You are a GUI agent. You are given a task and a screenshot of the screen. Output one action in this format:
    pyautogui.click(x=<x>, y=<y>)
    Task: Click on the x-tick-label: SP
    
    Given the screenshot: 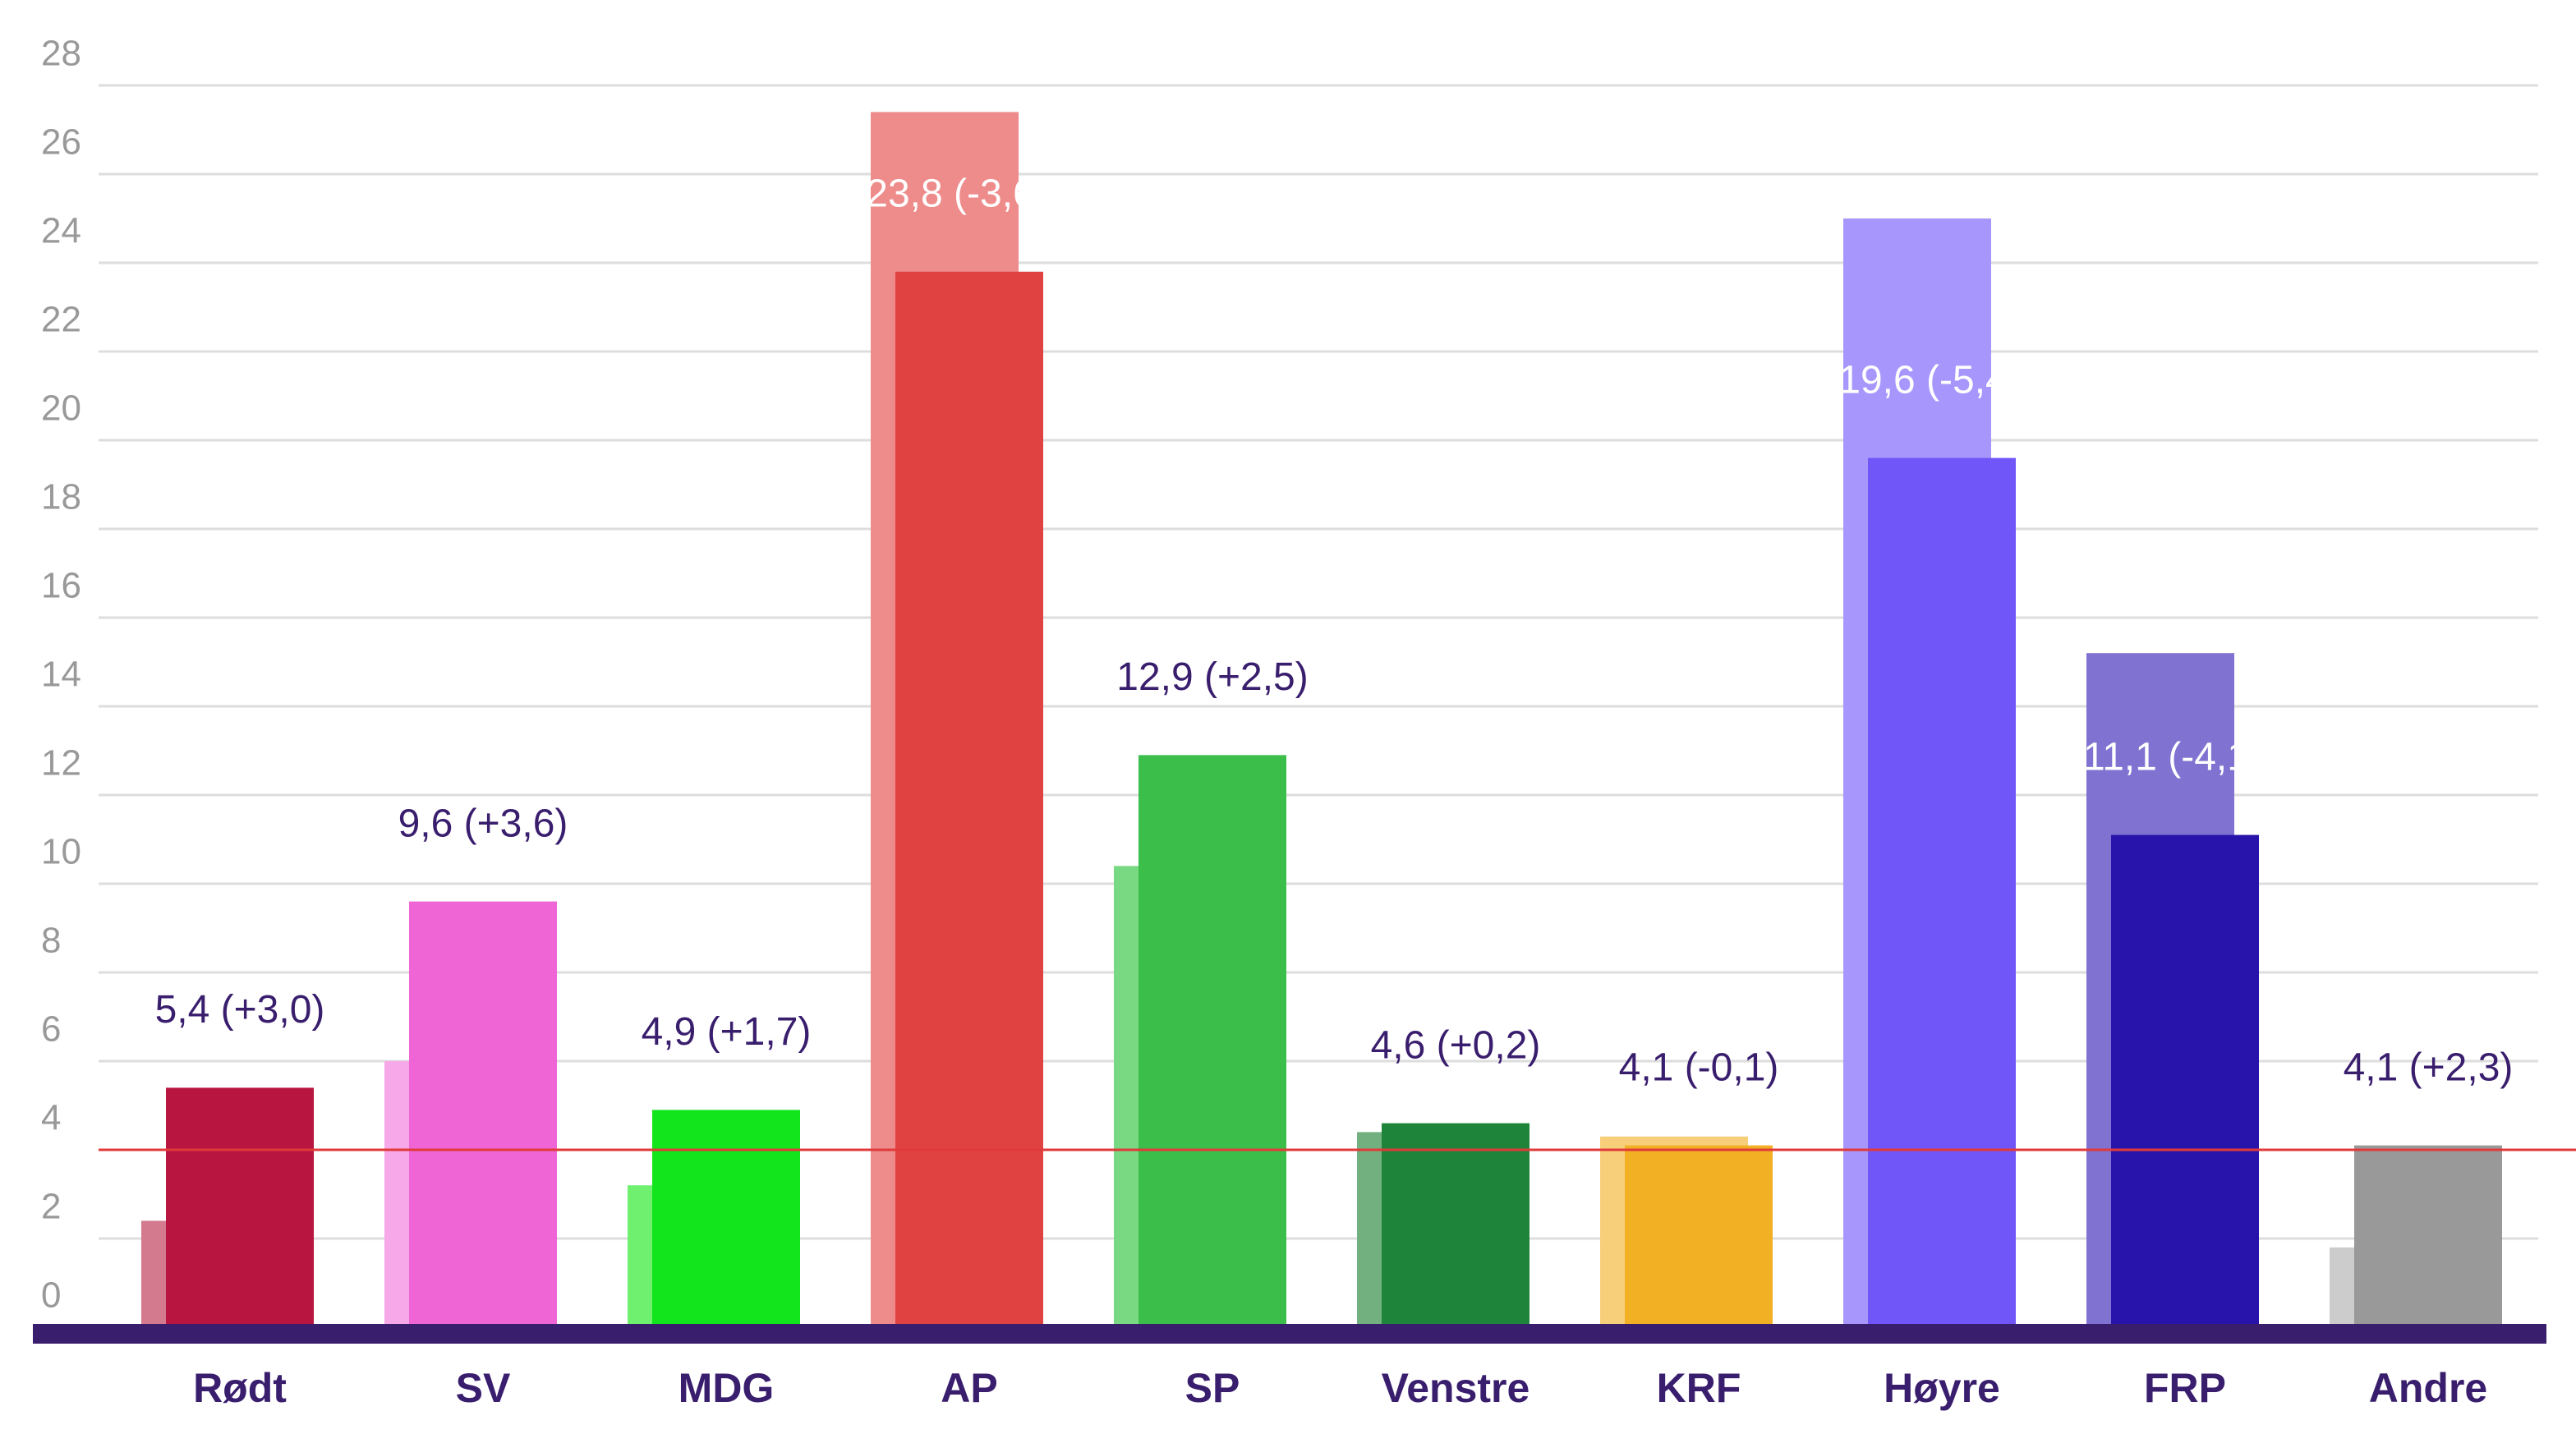 What is the action you would take?
    pyautogui.click(x=1212, y=1388)
    